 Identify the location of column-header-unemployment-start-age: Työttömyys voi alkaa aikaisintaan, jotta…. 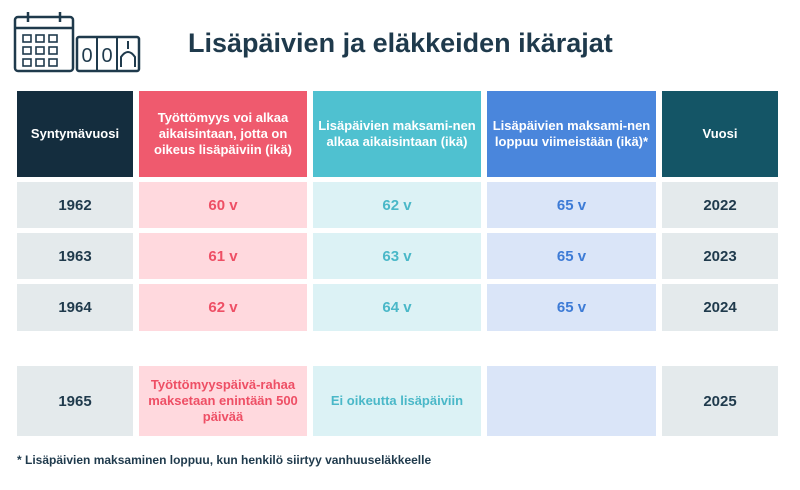
(223, 134).